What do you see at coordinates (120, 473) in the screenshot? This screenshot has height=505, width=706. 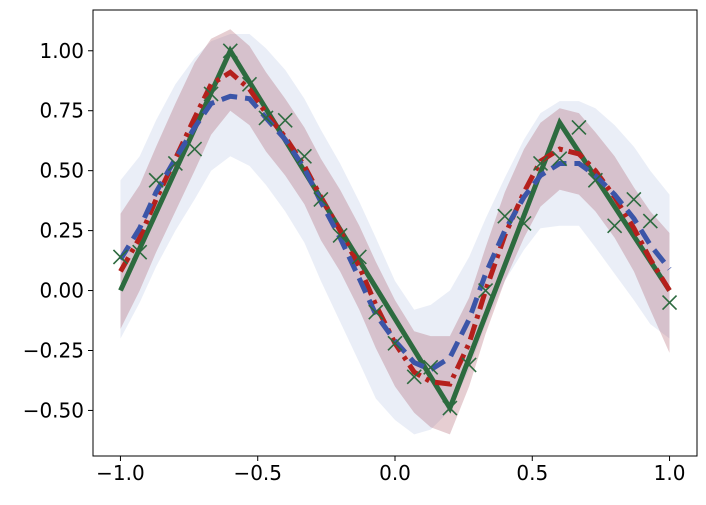 I see `x-tick-label: −1.0` at bounding box center [120, 473].